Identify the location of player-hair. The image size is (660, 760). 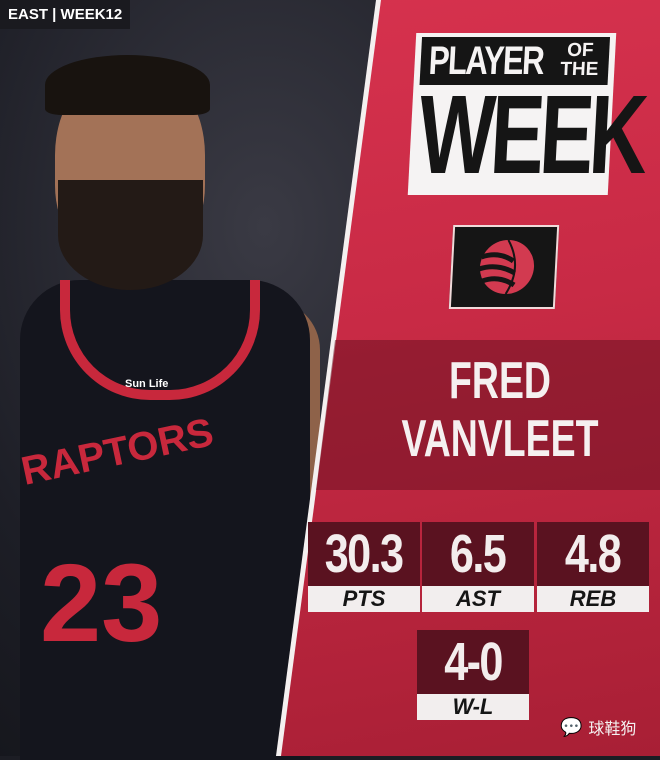
(127, 85).